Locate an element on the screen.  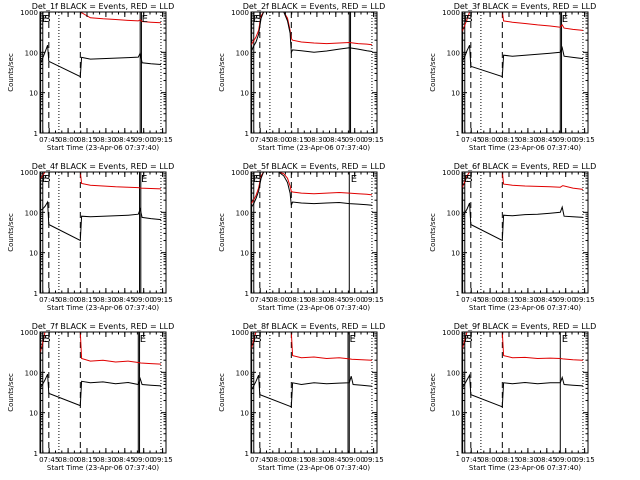
chart-title: Det_6f BLACK = Events, RED = LLD is located at coordinates (525, 166).